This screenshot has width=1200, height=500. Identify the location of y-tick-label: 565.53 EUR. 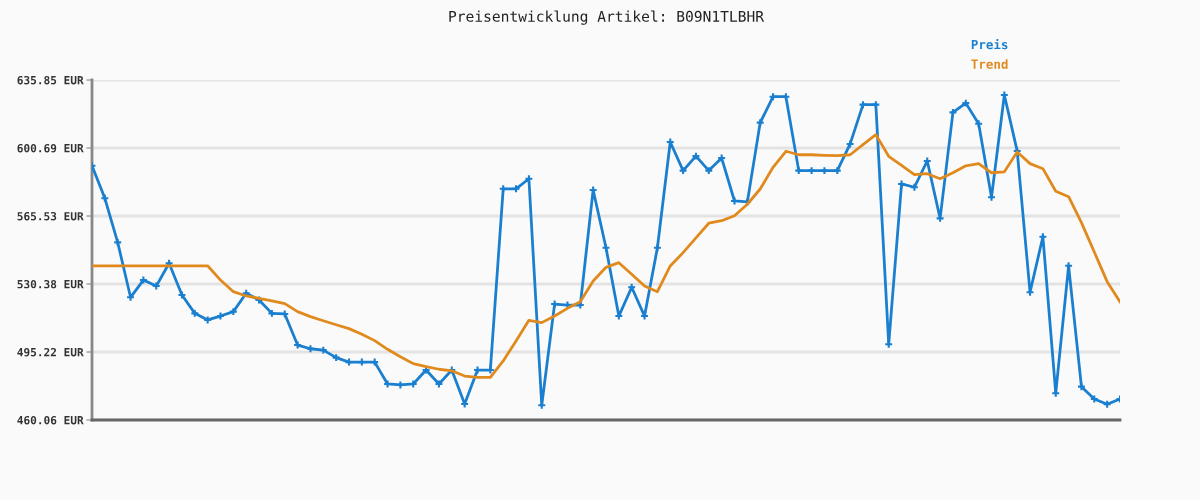
(50, 216).